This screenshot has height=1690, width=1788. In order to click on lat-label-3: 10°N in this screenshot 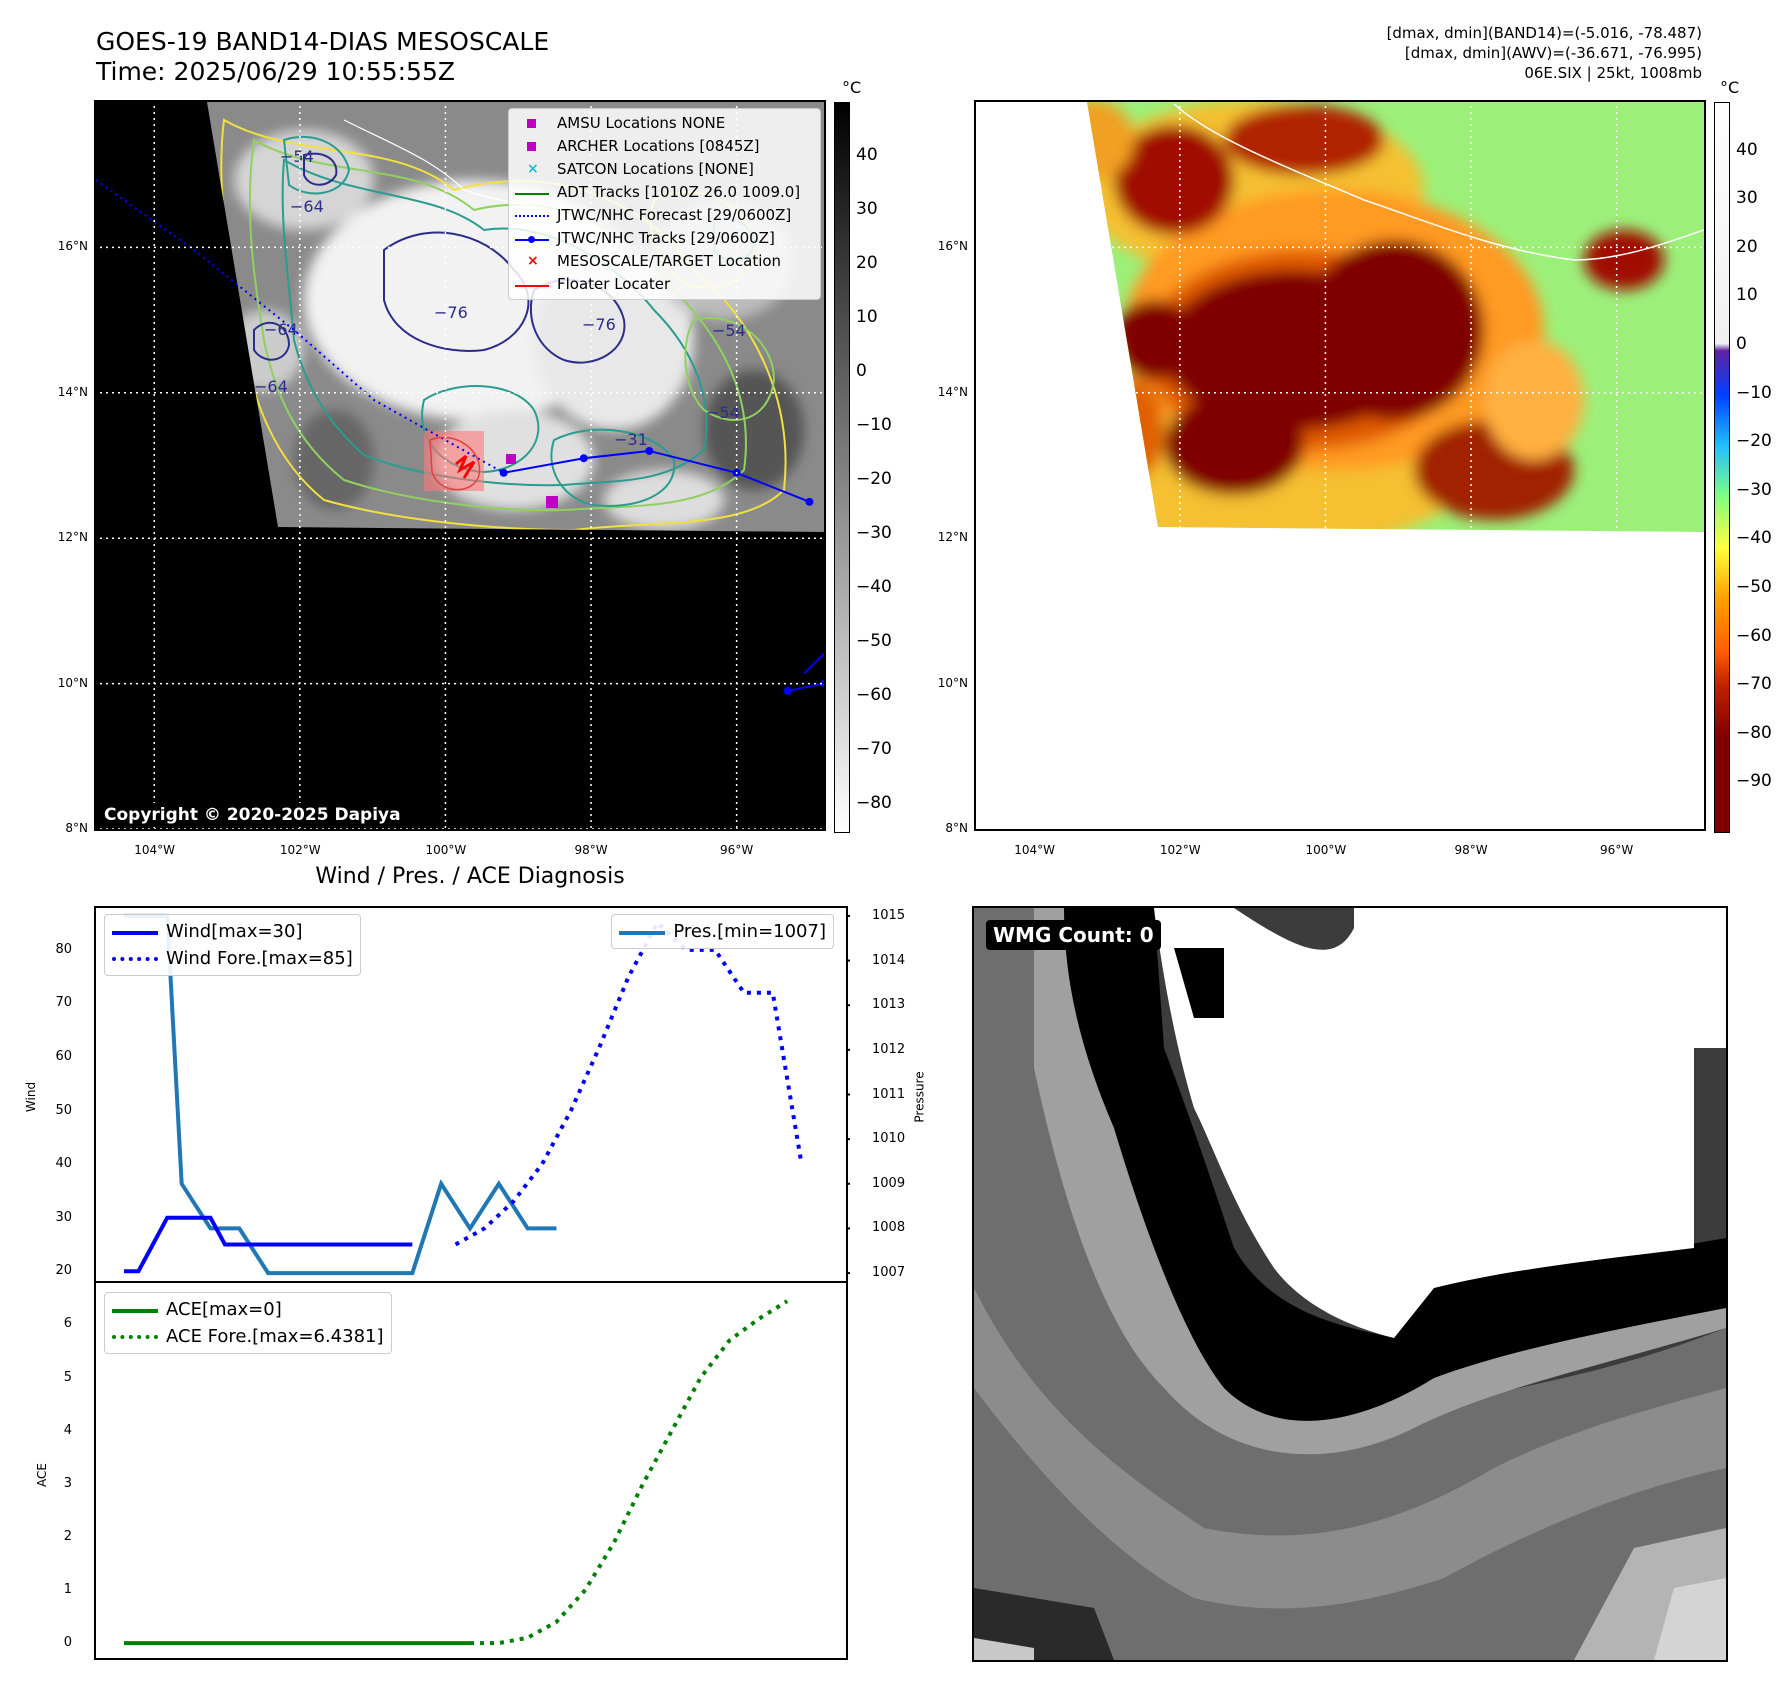, I will do `click(952, 682)`.